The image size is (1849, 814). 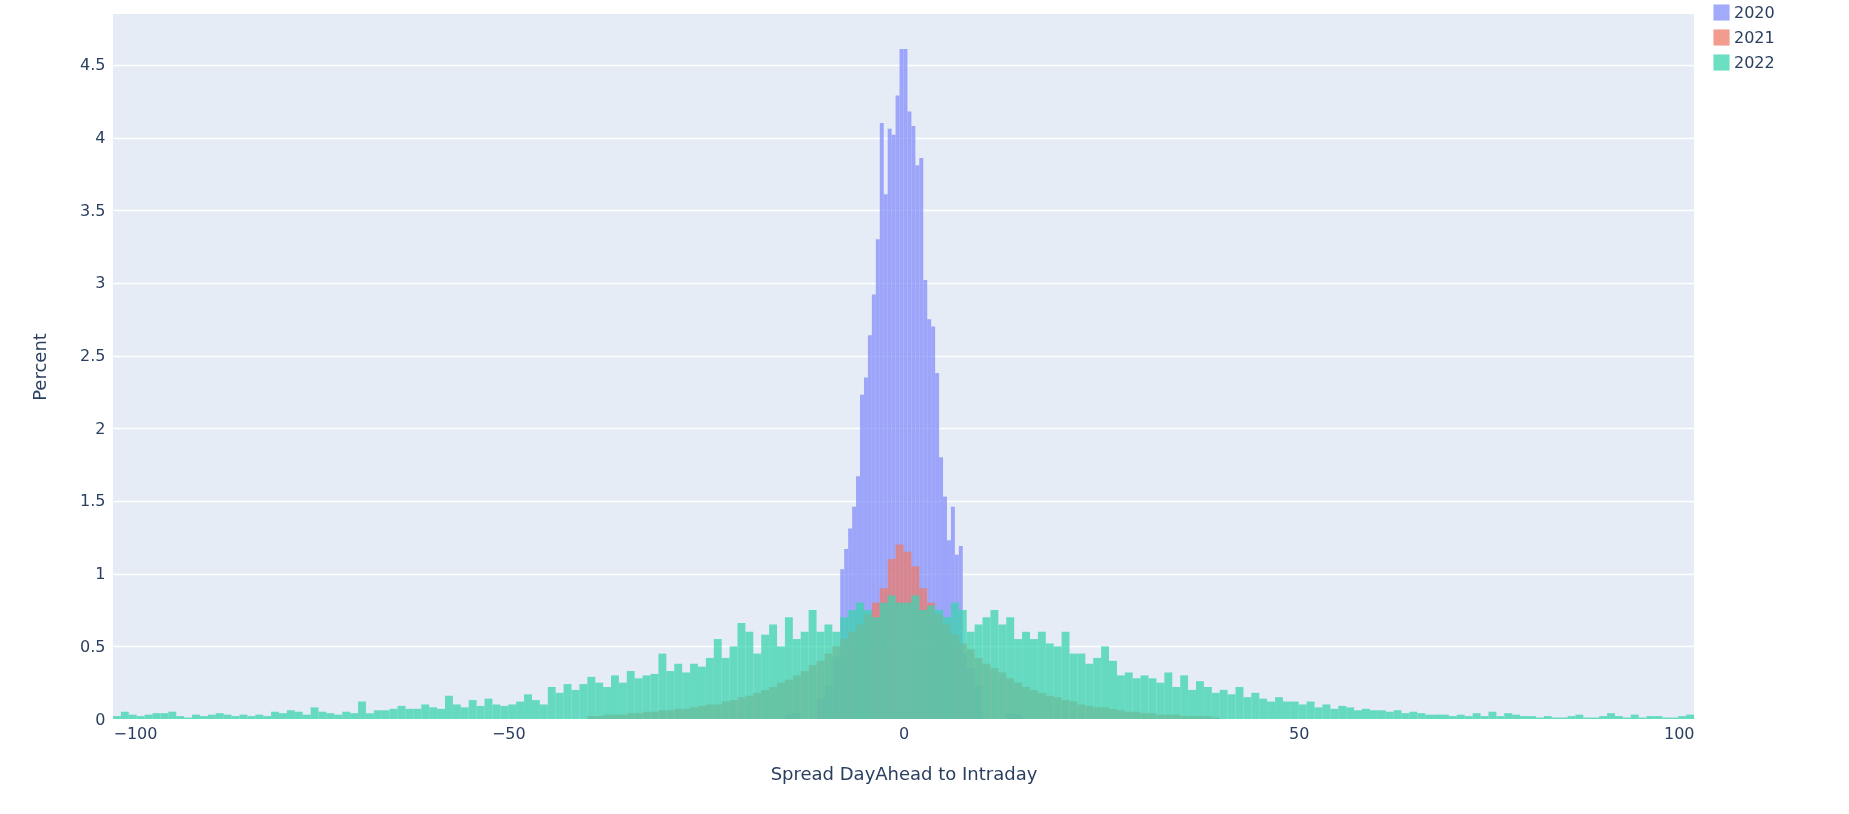 I want to click on x-tick-label: 100, so click(x=1679, y=733).